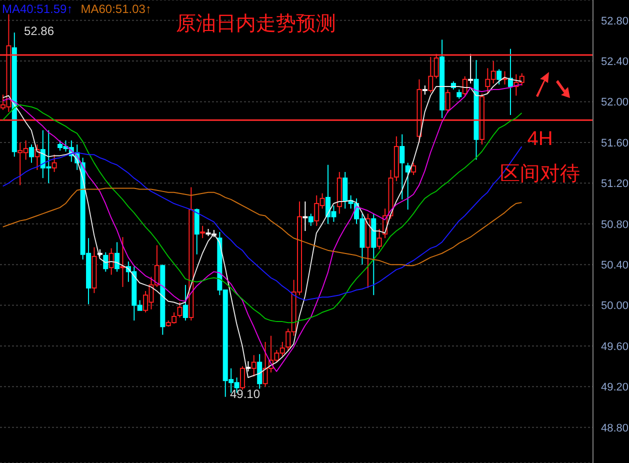 The height and width of the screenshot is (463, 629). Describe the element at coordinates (615, 224) in the screenshot. I see `y-tick-label: 50.80` at that location.